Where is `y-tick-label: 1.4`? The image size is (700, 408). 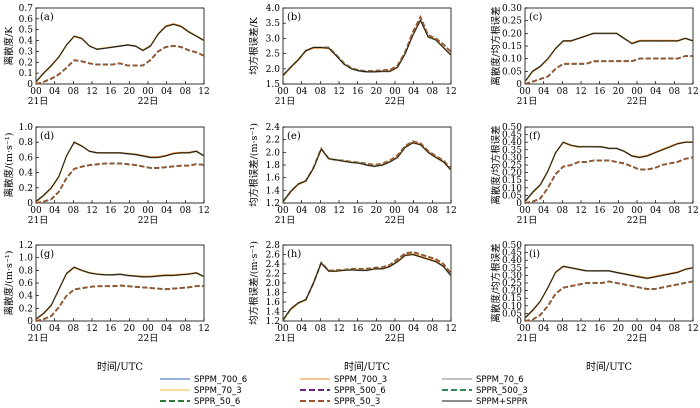
y-tick-label: 1.4 is located at coordinates (273, 313).